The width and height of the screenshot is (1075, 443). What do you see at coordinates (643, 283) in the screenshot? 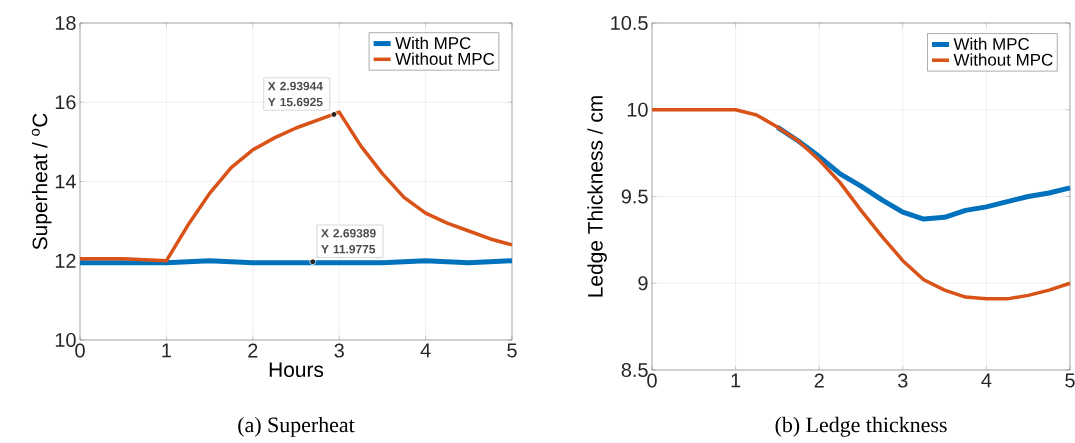
I see `y-tick-label: 9` at bounding box center [643, 283].